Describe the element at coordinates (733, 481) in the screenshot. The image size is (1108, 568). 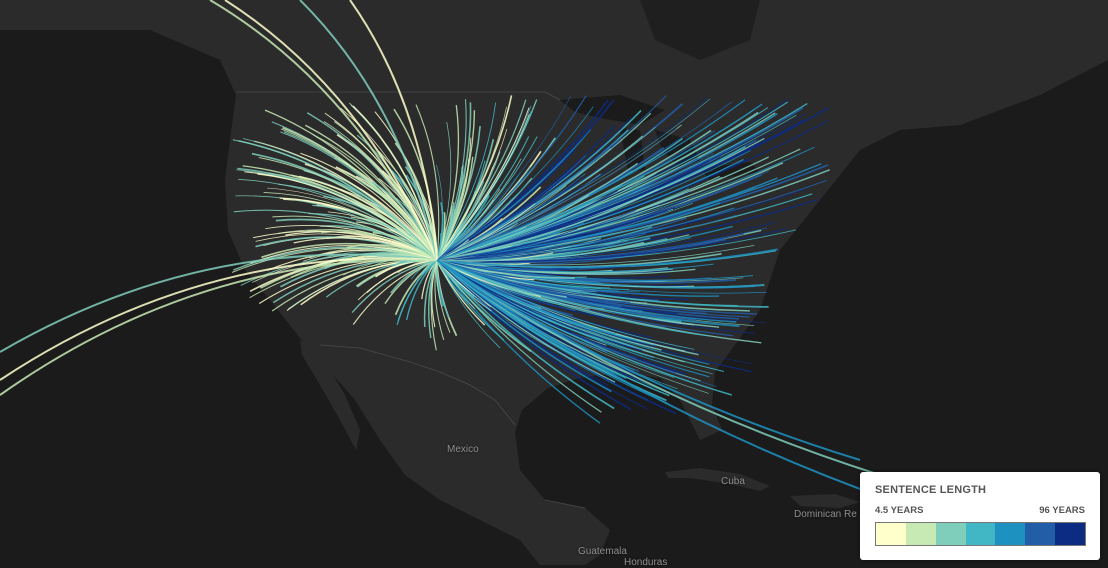
I see `place-label-cuba: Cuba` at that location.